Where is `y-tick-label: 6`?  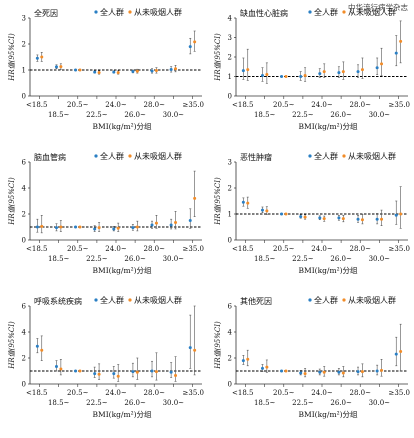
y-tick-label: 6 is located at coordinates (24, 307).